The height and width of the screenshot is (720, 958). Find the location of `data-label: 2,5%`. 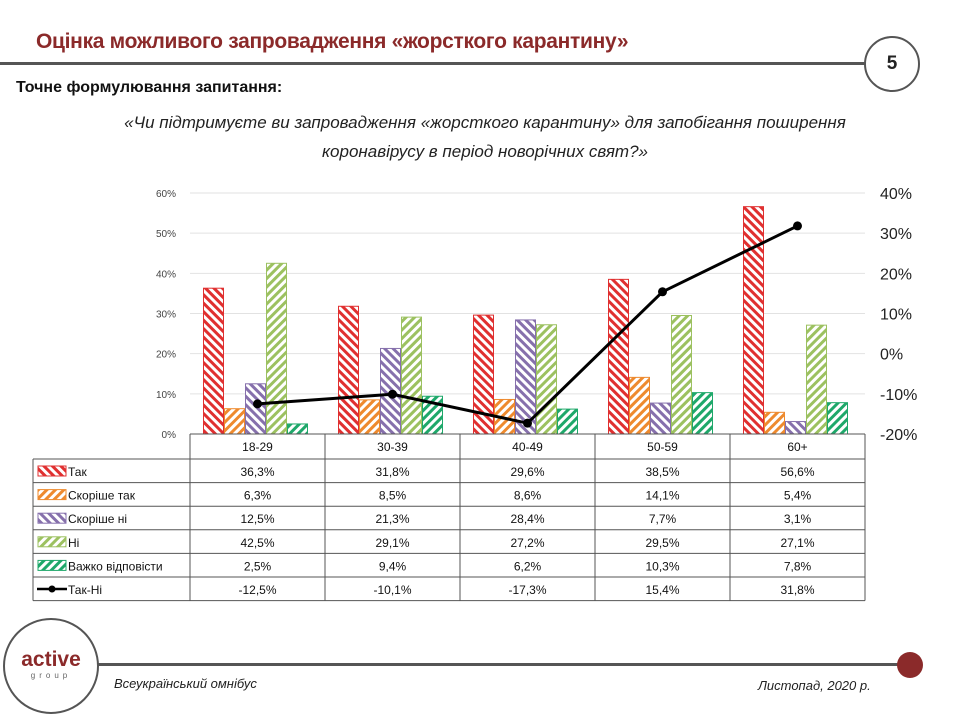

data-label: 2,5% is located at coordinates (258, 566).